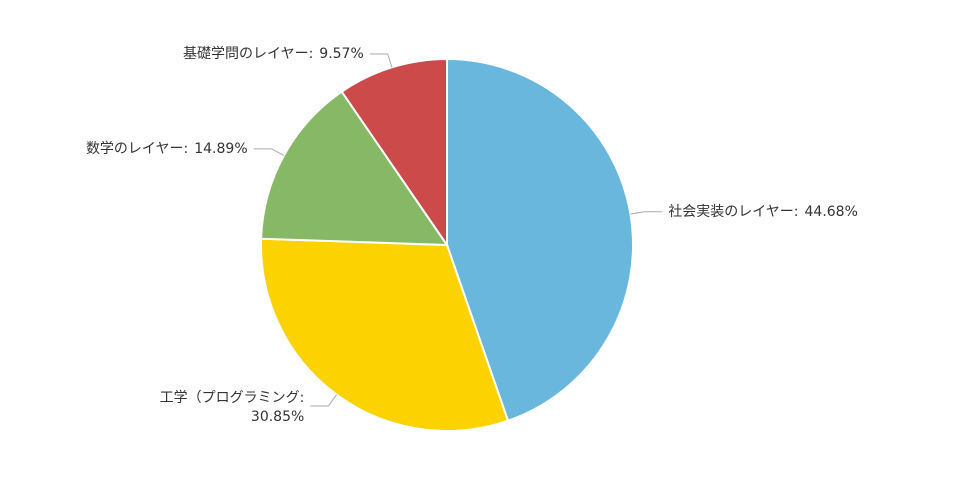 The height and width of the screenshot is (484, 954). Describe the element at coordinates (220, 149) in the screenshot. I see `value-label: 14.89%` at that location.